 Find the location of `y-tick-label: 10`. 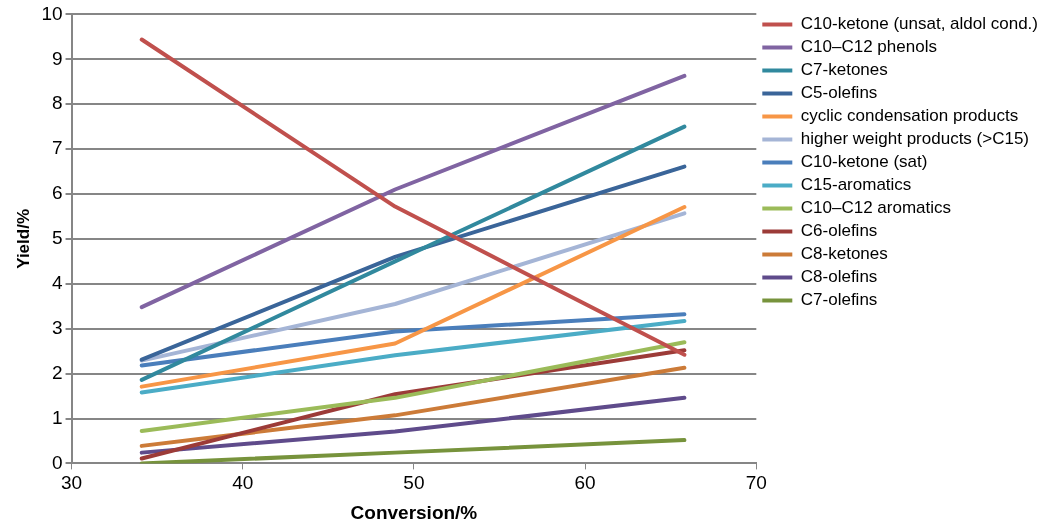

y-tick-label: 10 is located at coordinates (52, 13).